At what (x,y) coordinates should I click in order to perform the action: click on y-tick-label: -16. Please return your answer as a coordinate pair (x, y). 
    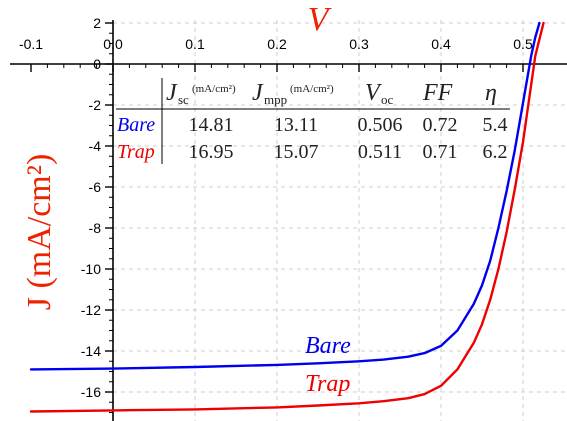
    Looking at the image, I should click on (91, 392).